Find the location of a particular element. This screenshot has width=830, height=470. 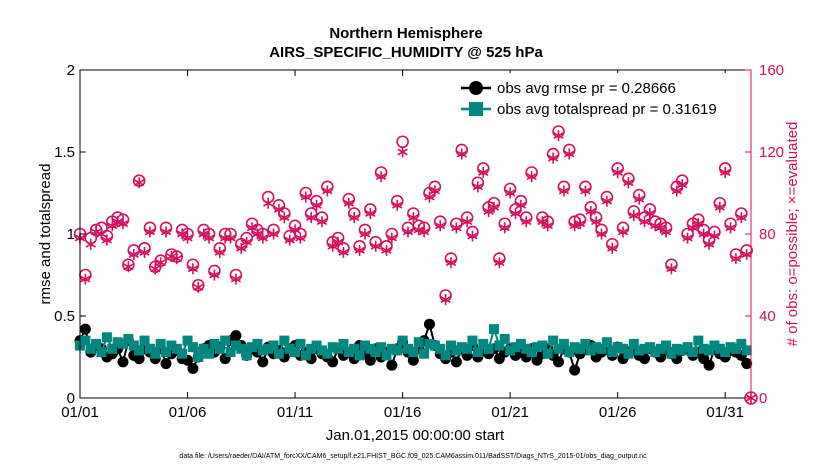

x-tick-label: 01/21 is located at coordinates (510, 412).